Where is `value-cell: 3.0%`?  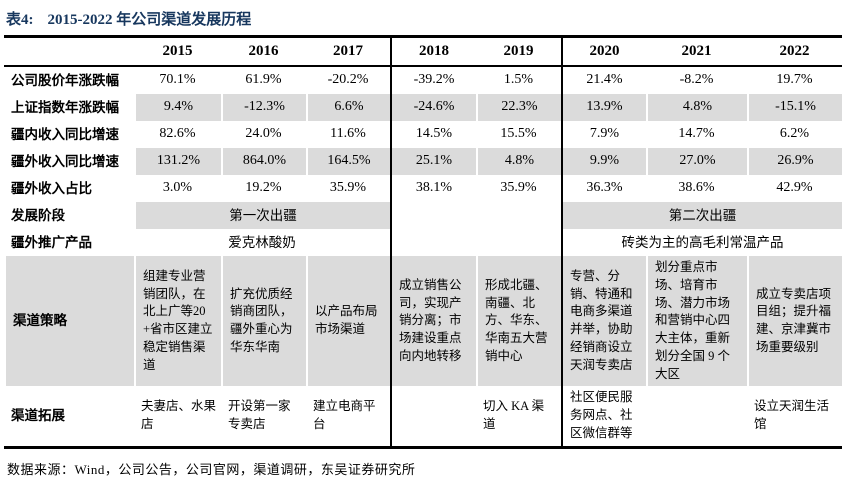 value-cell: 3.0% is located at coordinates (177, 188).